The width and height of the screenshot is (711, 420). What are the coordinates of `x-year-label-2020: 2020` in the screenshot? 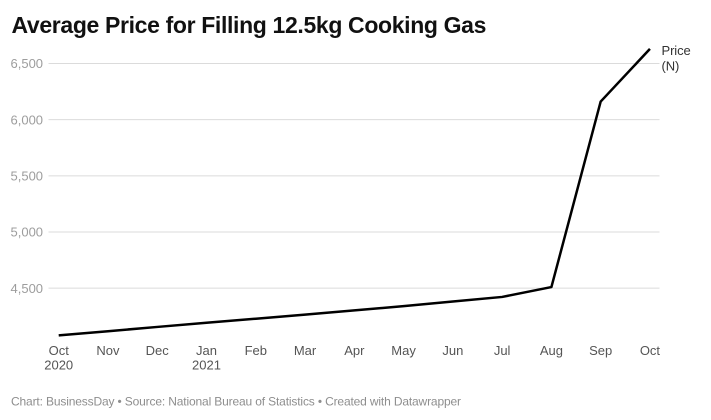 It's located at (58, 365).